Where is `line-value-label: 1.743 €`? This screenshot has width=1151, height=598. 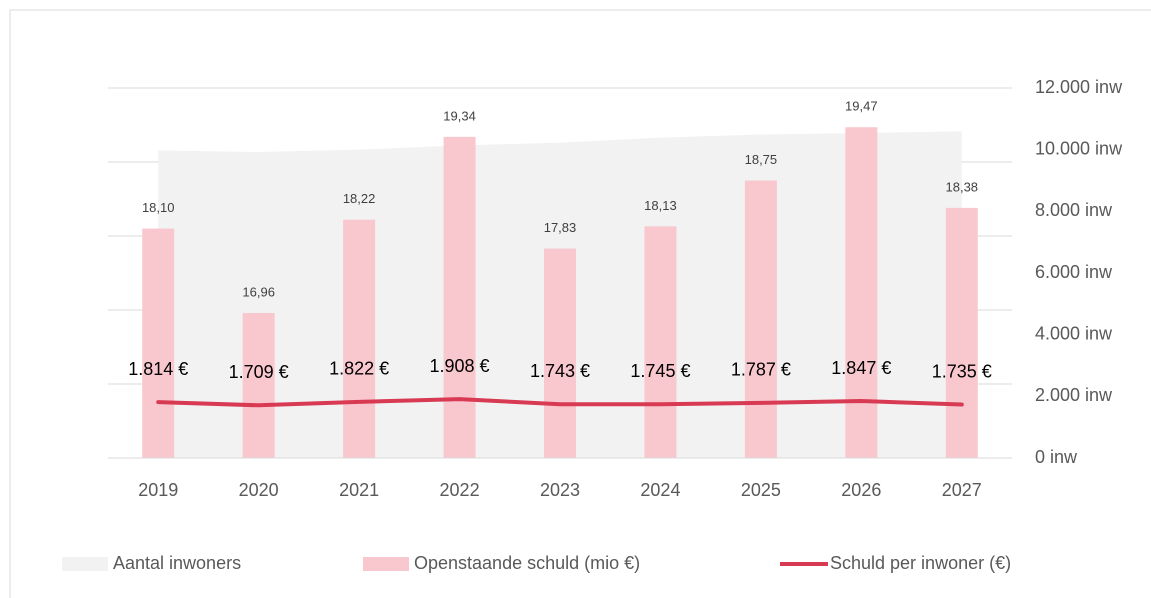 line-value-label: 1.743 € is located at coordinates (560, 371).